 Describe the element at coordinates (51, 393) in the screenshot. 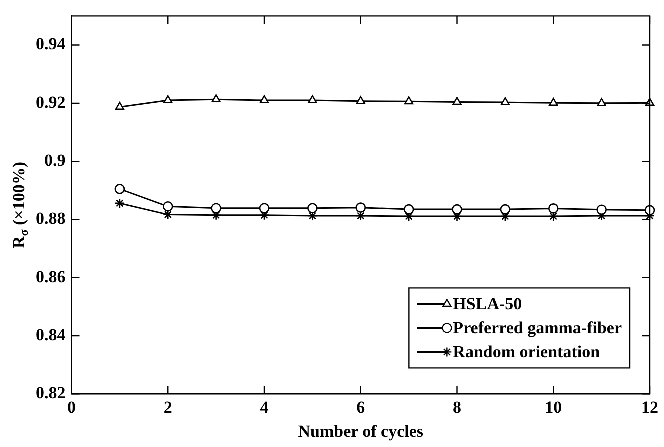

I see `y-tick-label: 0.82` at that location.